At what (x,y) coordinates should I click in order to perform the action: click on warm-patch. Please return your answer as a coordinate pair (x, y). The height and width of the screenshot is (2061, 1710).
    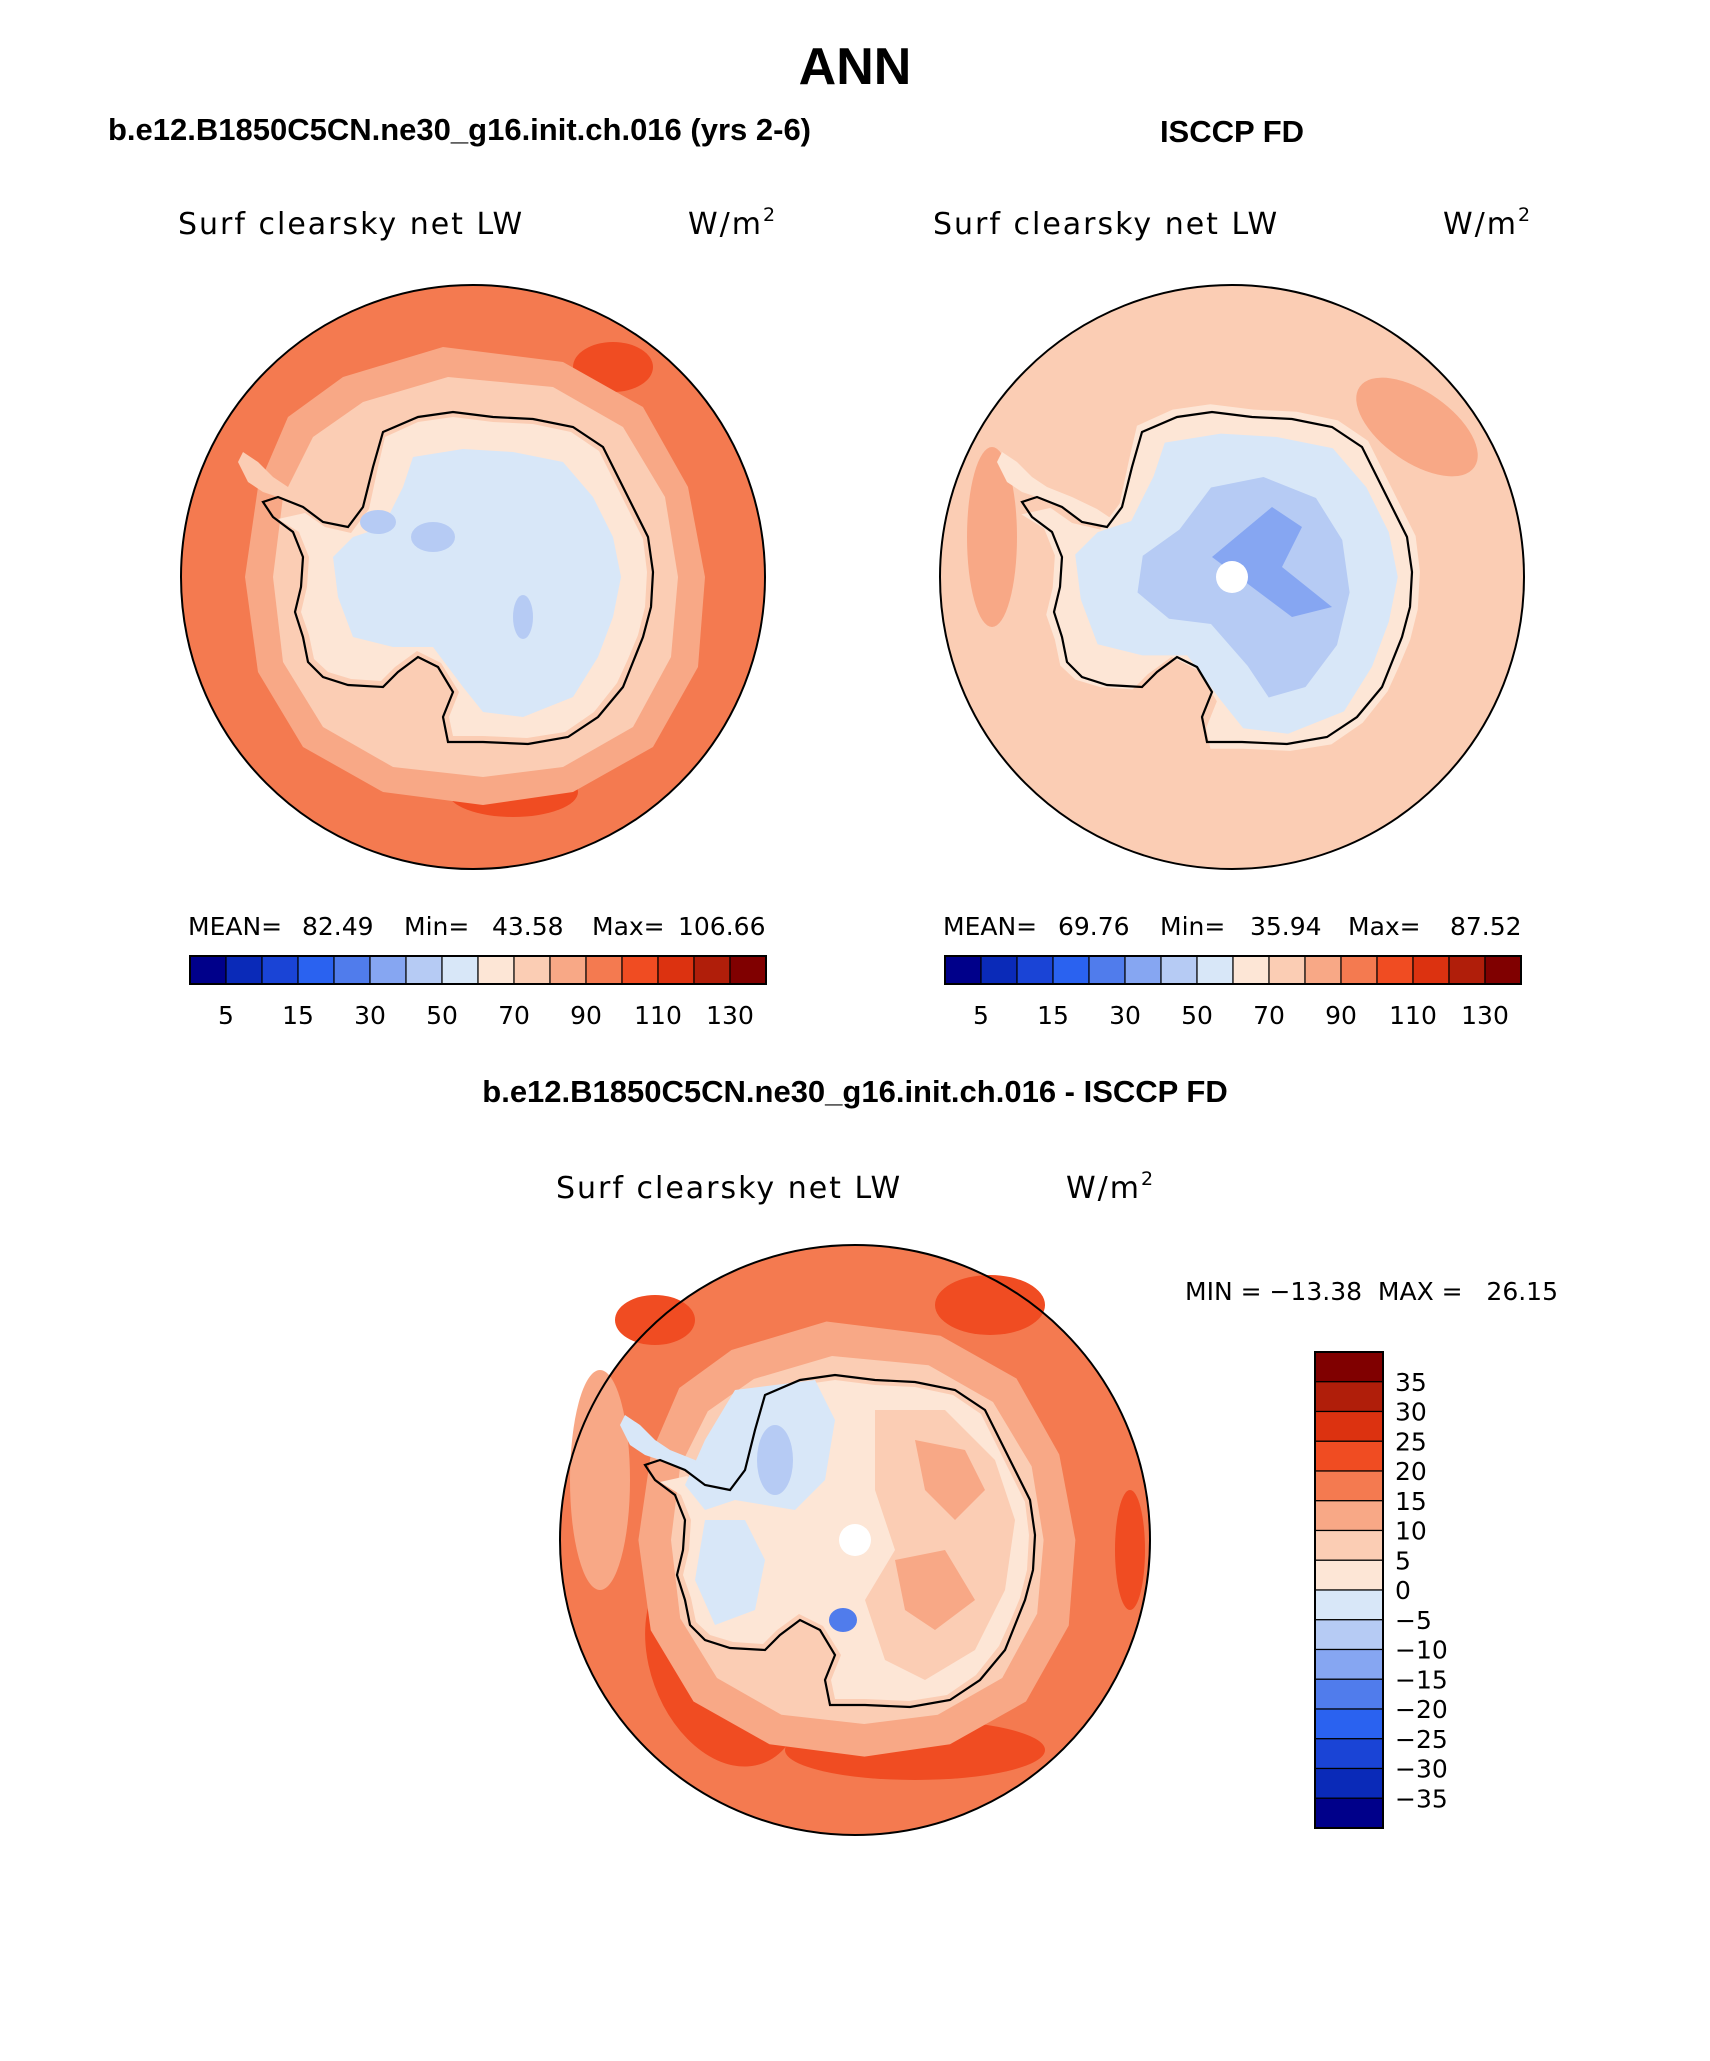
    Looking at the image, I should click on (1417, 427).